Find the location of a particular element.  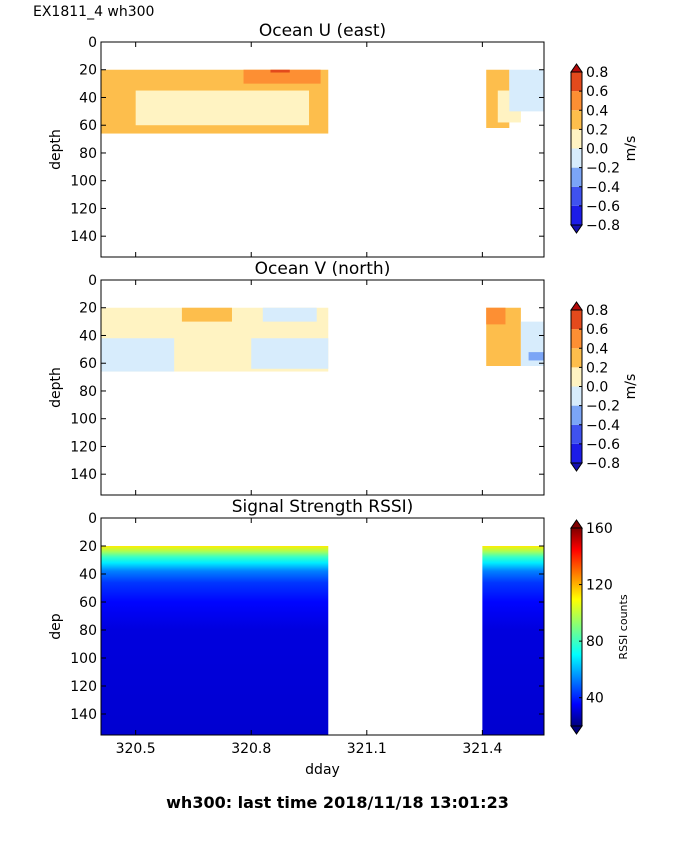

colorbar: 160 120 80 40 RSSI counts is located at coordinates (600, 627).